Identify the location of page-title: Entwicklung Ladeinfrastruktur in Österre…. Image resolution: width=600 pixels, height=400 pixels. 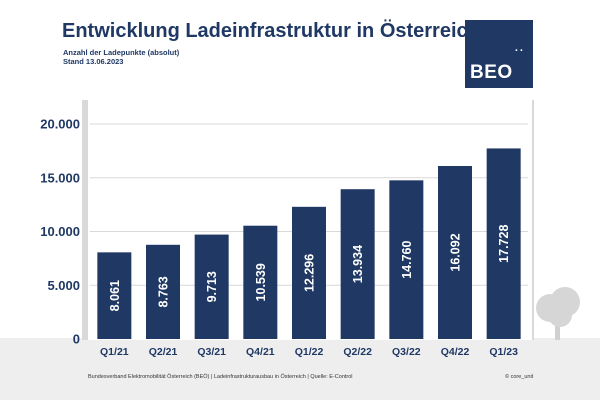
(271, 31).